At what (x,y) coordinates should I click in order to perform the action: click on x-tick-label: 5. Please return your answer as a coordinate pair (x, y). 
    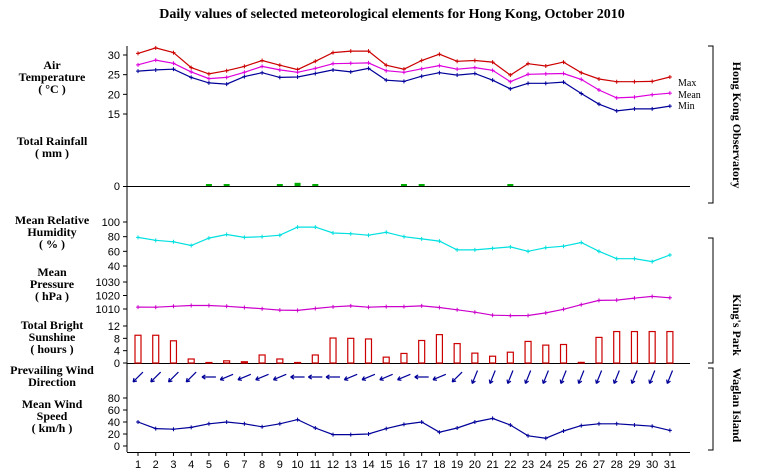
    Looking at the image, I should click on (209, 465).